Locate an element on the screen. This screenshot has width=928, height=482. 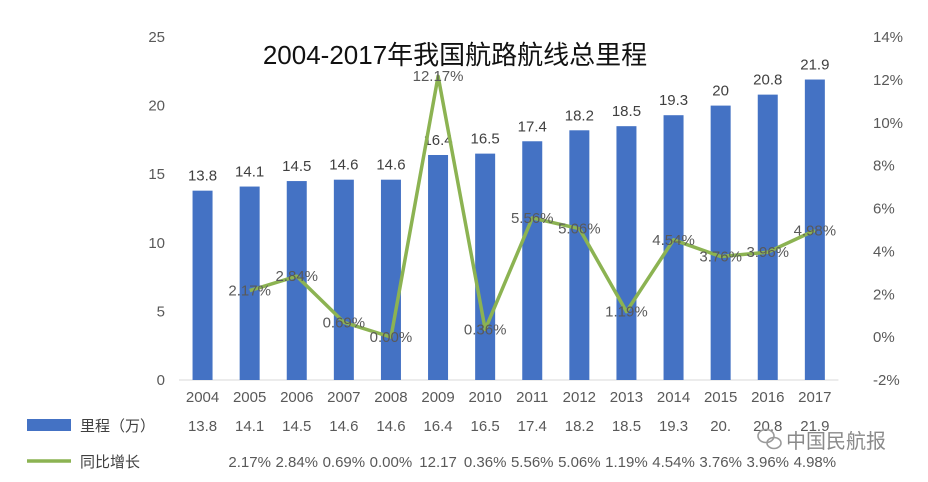
x-tick: 2013 is located at coordinates (626, 397).